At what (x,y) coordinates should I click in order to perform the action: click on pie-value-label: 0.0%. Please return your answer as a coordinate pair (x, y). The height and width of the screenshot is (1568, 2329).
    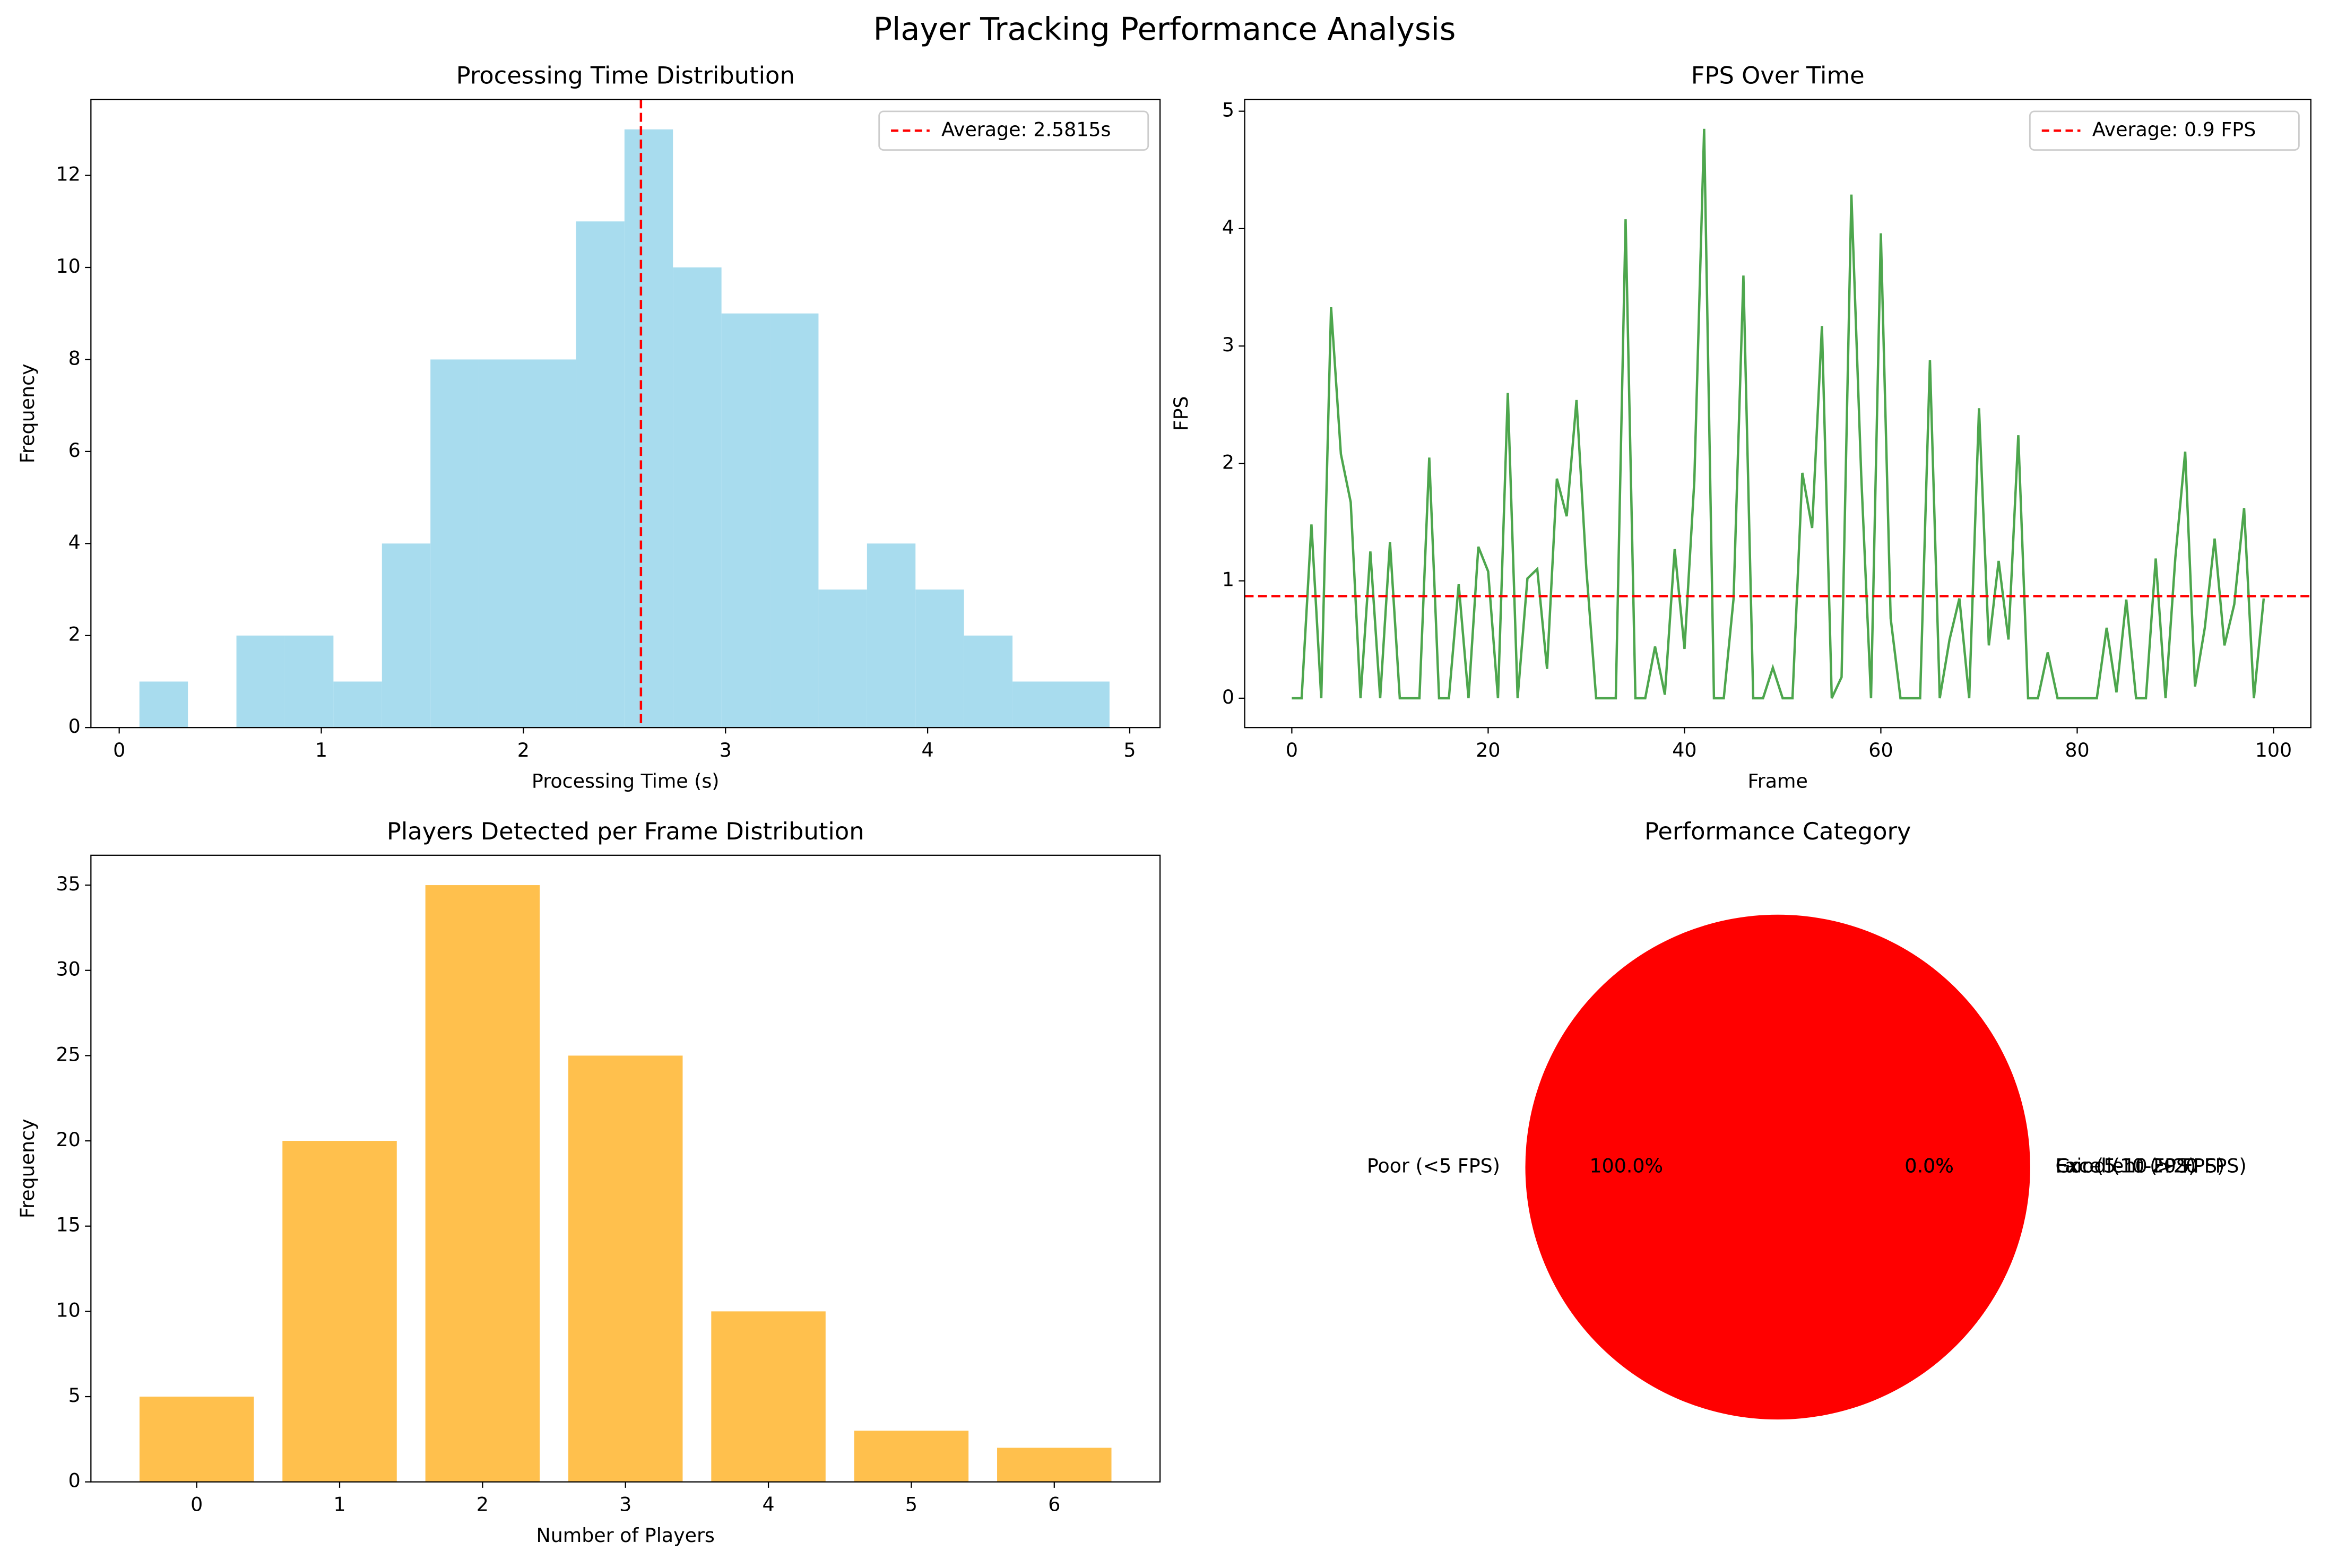
    Looking at the image, I should click on (1929, 1165).